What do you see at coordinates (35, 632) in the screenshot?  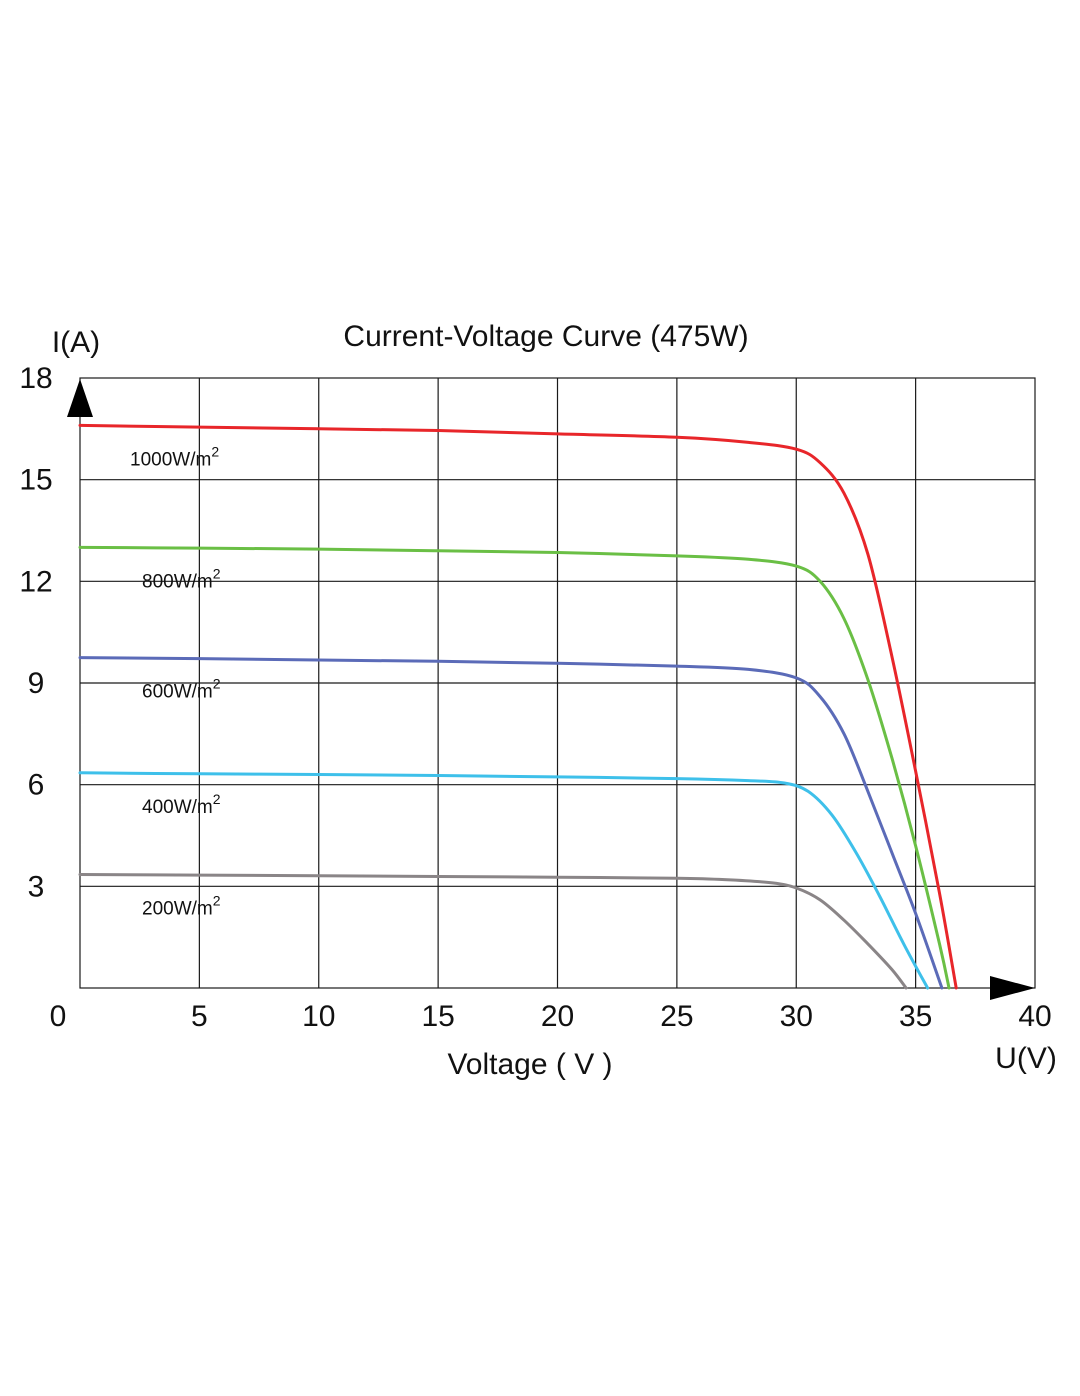 I see `y-tick-labels: 3 6 9 12 15 18` at bounding box center [35, 632].